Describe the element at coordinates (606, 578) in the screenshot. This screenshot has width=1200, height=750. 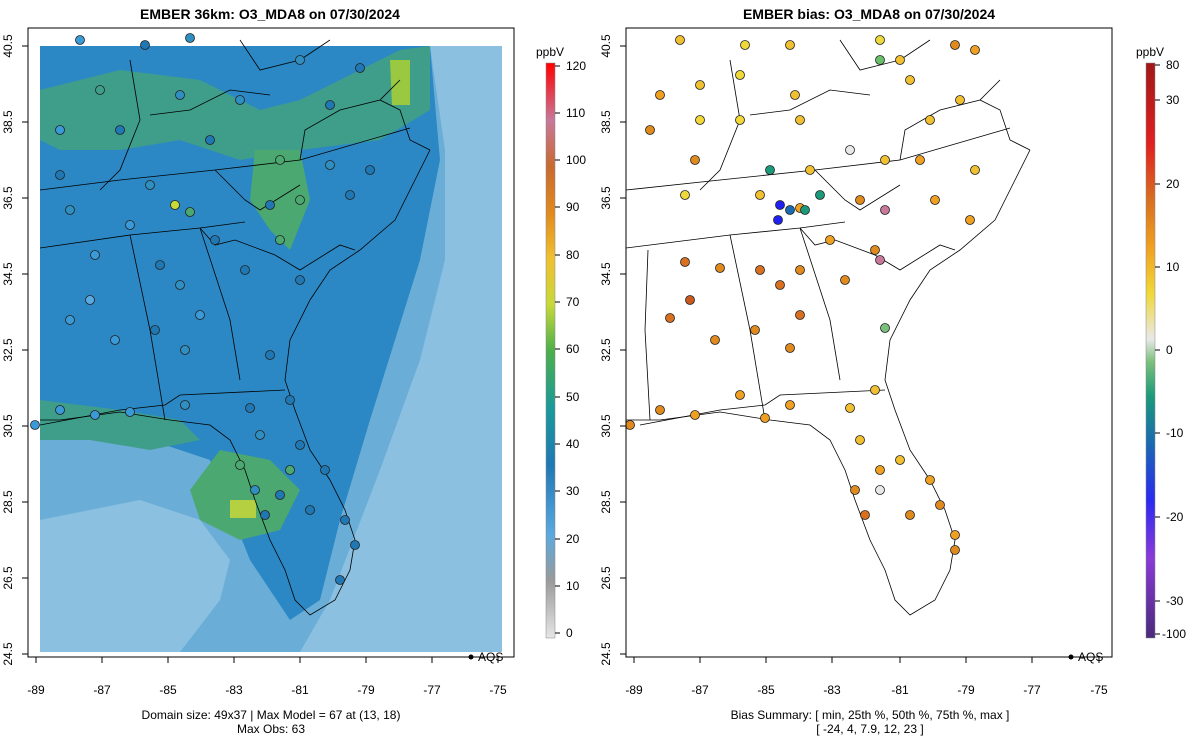
I see `right-ytick: 26.5` at that location.